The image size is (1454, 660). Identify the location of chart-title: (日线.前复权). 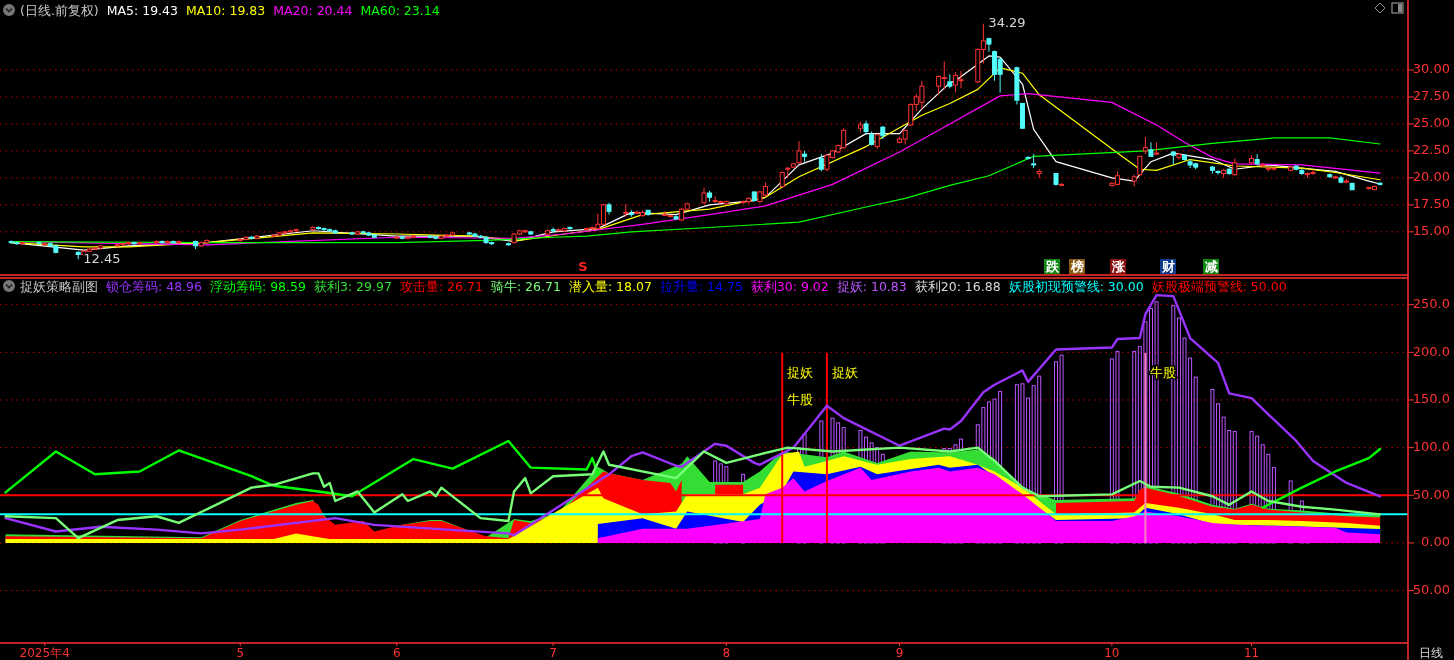
(59, 10).